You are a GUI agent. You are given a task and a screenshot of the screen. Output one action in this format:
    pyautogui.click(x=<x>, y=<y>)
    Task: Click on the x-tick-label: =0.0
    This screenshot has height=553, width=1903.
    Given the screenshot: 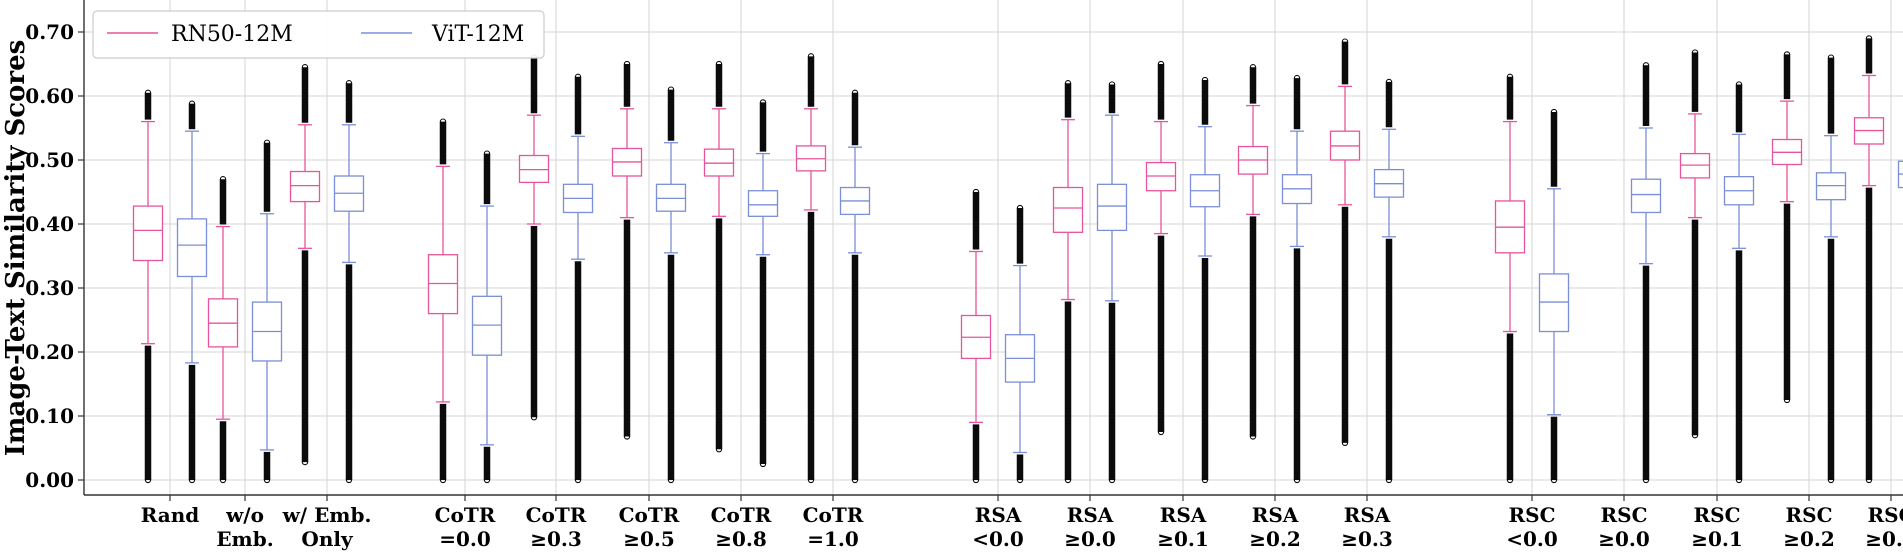 What is the action you would take?
    pyautogui.click(x=465, y=539)
    